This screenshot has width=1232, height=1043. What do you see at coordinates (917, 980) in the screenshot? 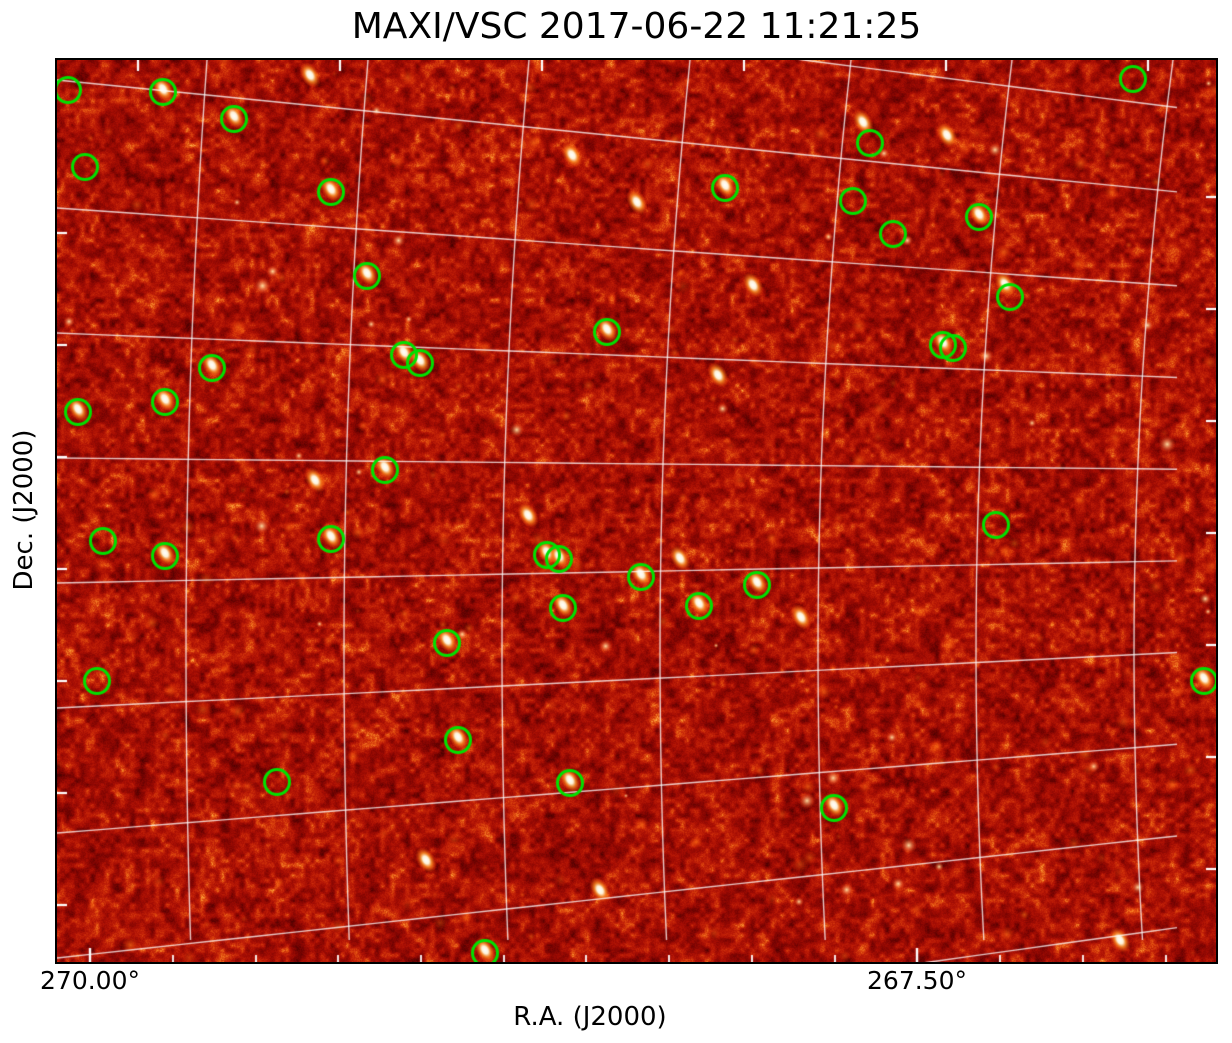
I see `x-tick-label-267-50: 267.50°` at bounding box center [917, 980].